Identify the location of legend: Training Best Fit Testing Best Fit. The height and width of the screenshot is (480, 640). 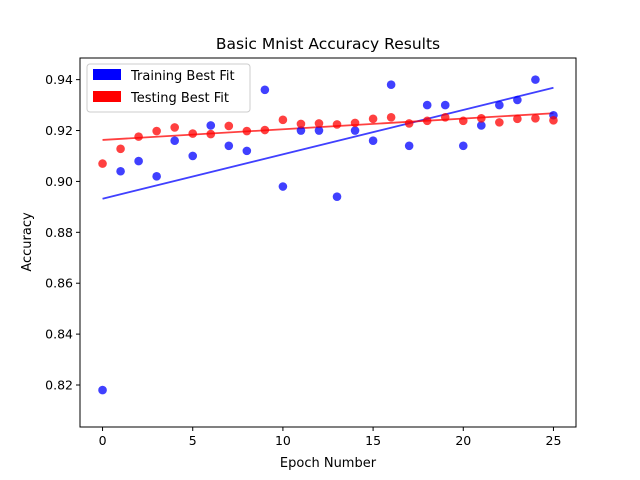
(168, 88).